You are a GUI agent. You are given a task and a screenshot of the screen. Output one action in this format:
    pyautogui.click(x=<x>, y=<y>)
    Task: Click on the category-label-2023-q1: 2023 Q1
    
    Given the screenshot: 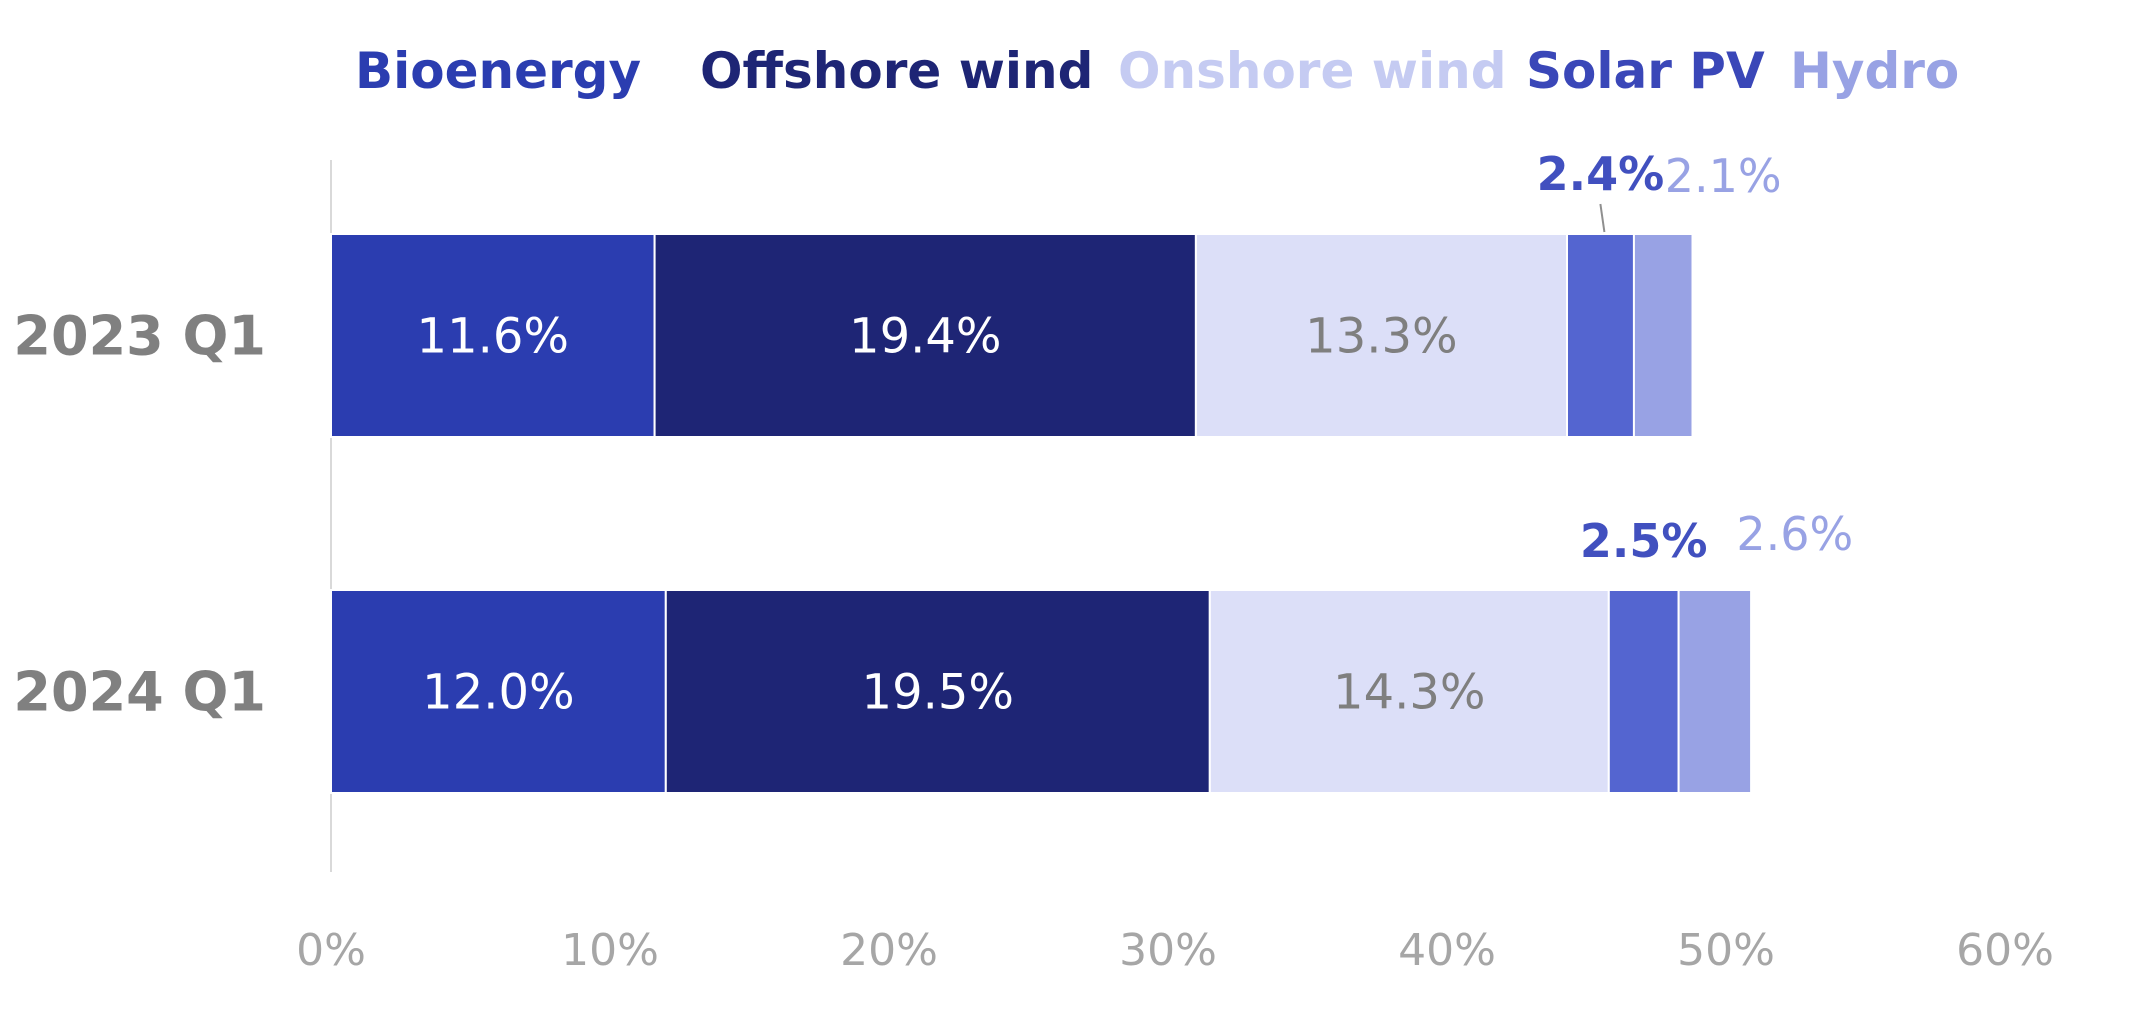 What is the action you would take?
    pyautogui.click(x=139, y=336)
    